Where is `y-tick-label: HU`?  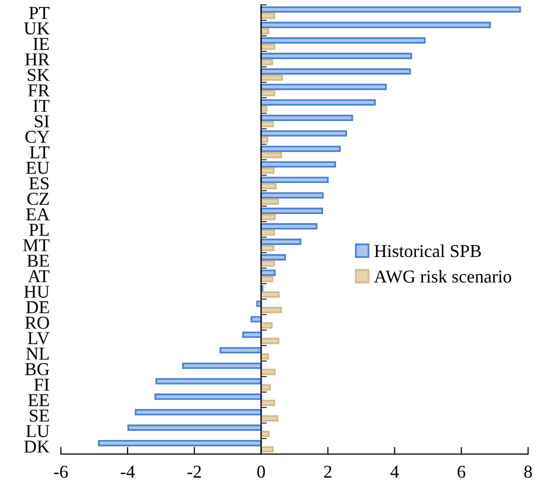 y-tick-label: HU is located at coordinates (37, 292).